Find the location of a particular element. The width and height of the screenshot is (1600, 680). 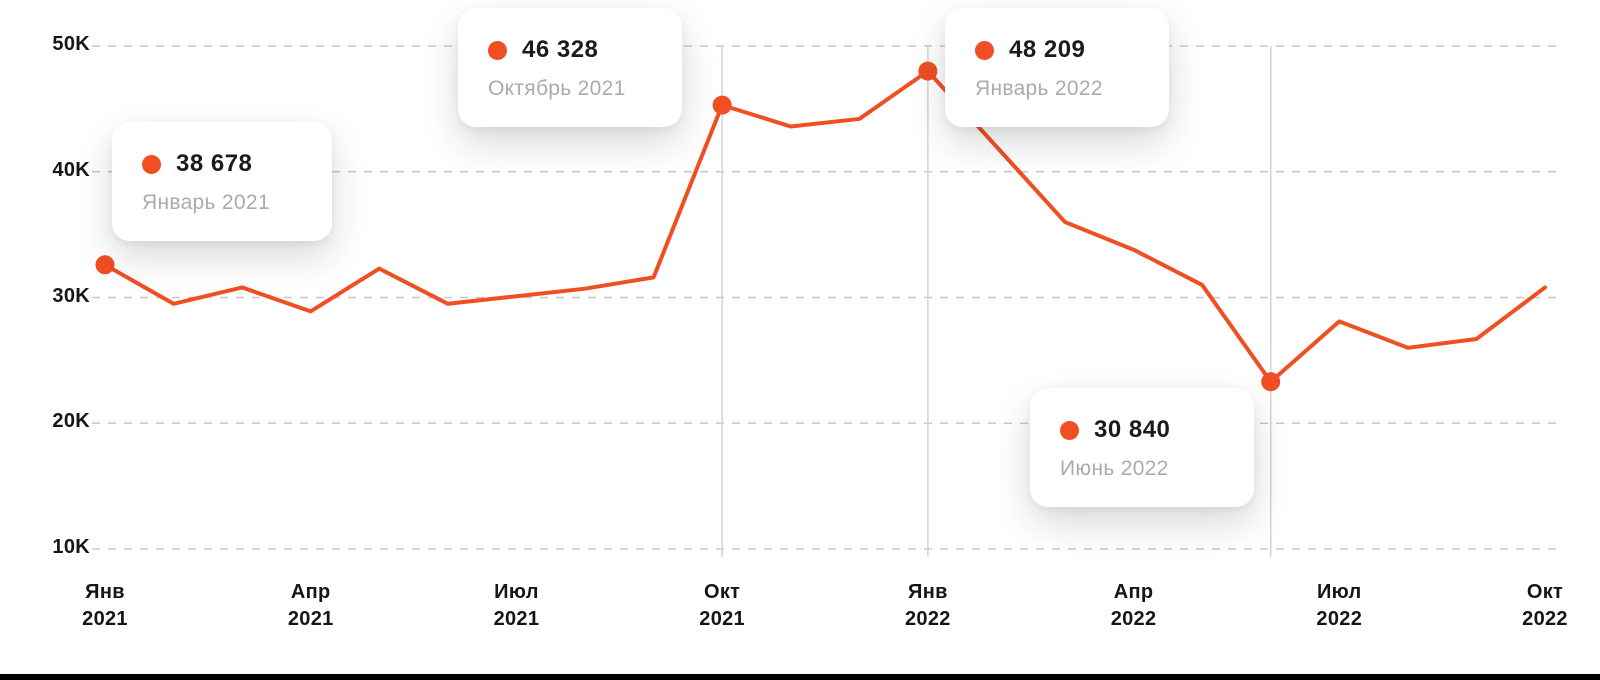

tooltip-value: 46 328 is located at coordinates (560, 49).